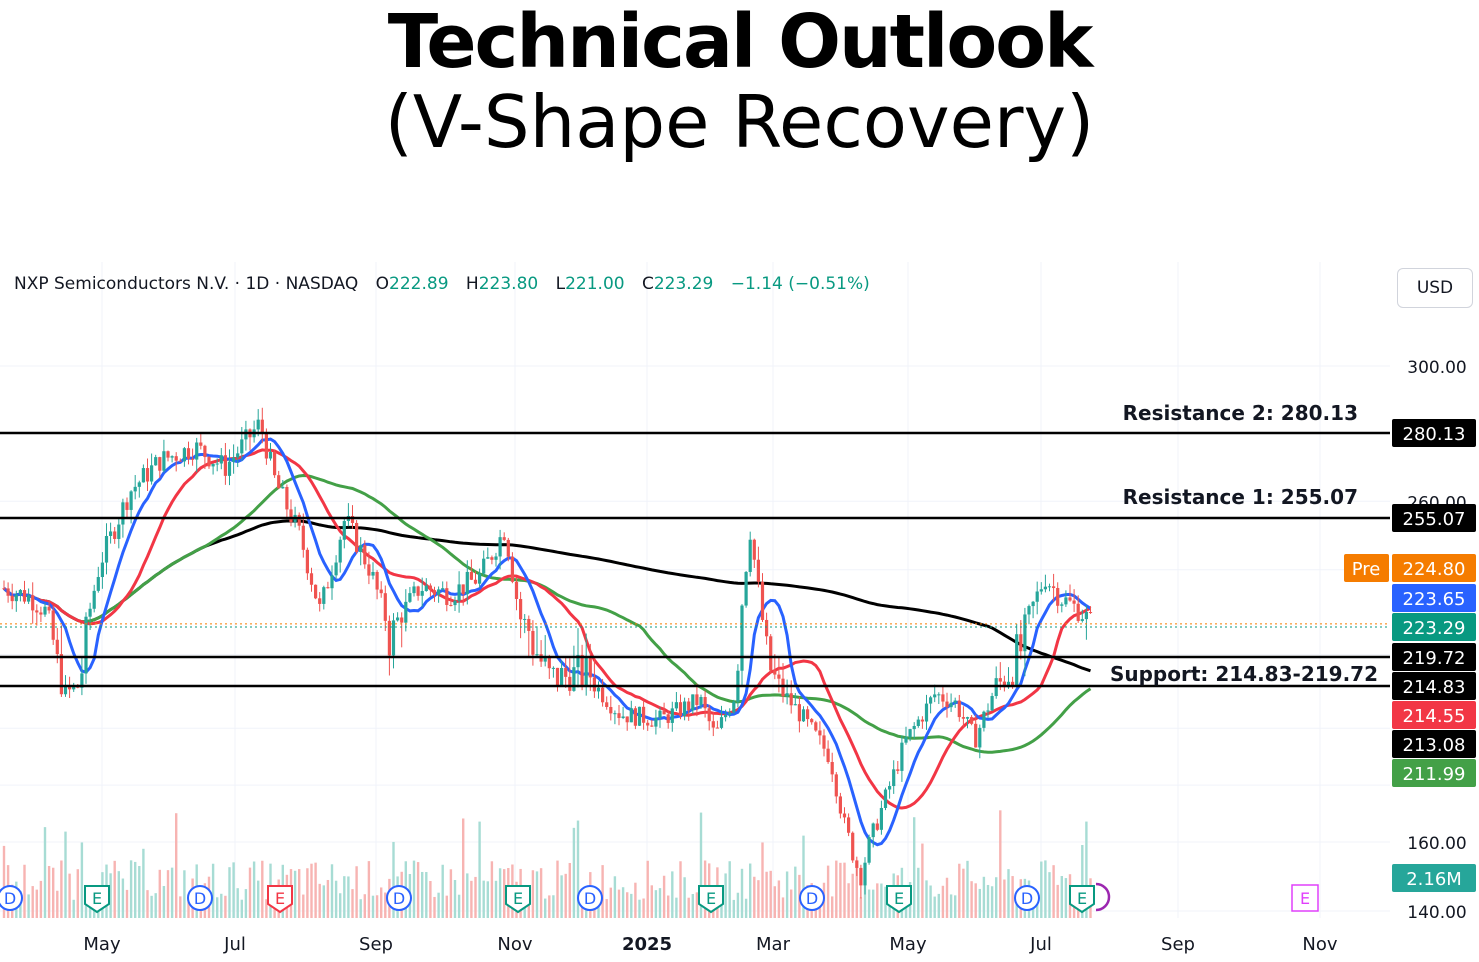 The image size is (1479, 962). I want to click on price-tag-label: 223.65, so click(1434, 599).